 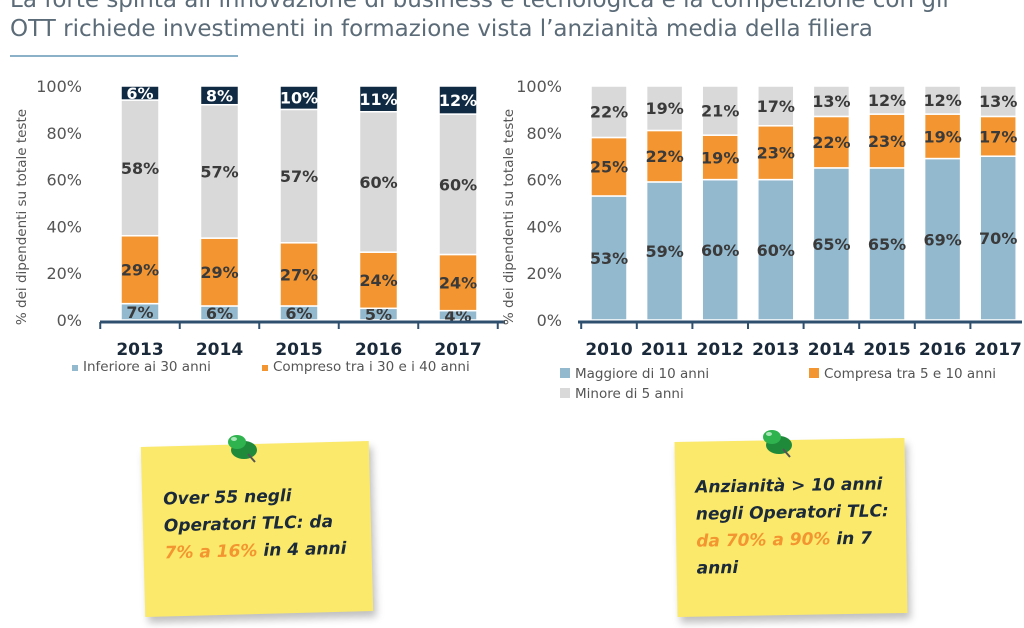 What do you see at coordinates (720, 350) in the screenshot?
I see `x-category-label: 2012` at bounding box center [720, 350].